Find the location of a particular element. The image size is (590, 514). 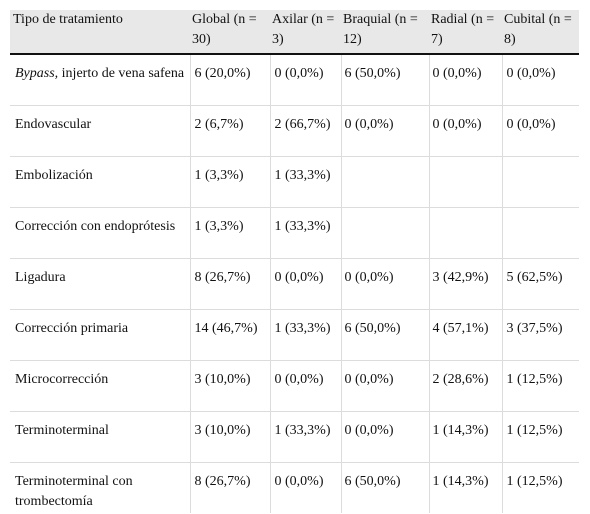

cell-global: 6 (20,0%) is located at coordinates (230, 79).